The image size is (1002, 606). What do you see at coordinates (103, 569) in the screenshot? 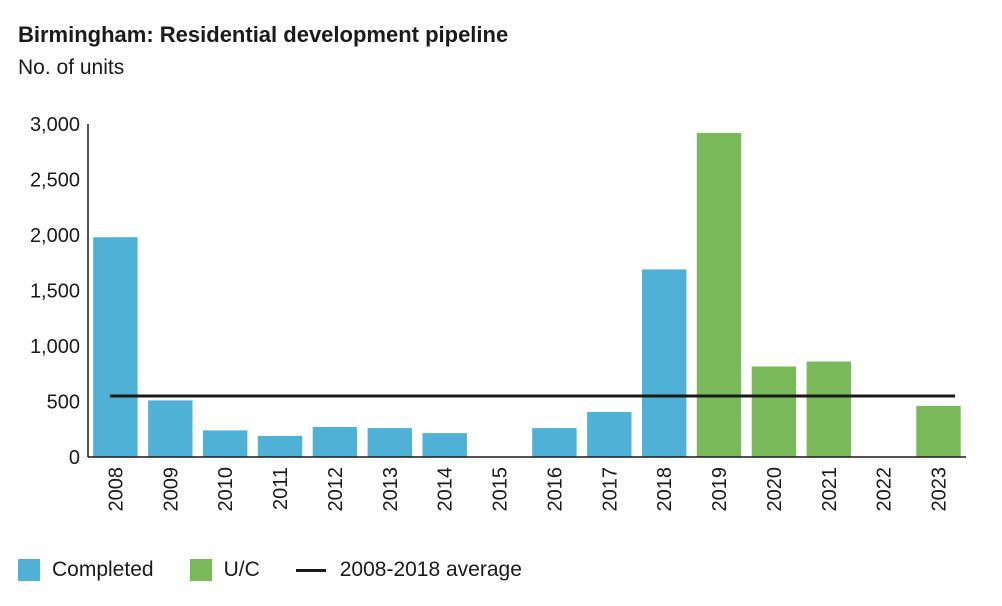
I see `legend-label-completed: Completed` at bounding box center [103, 569].